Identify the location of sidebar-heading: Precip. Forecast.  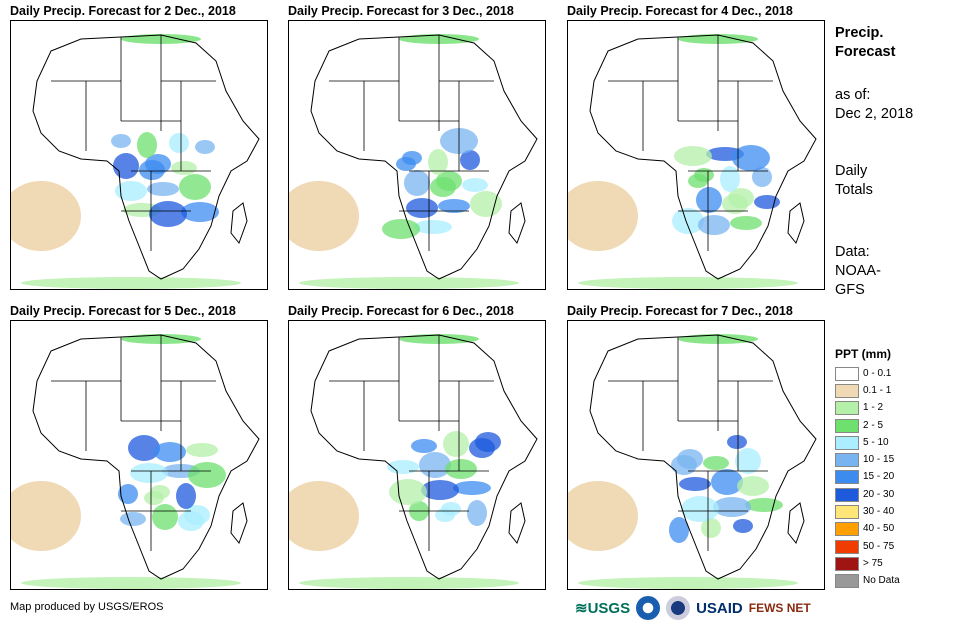
(865, 43).